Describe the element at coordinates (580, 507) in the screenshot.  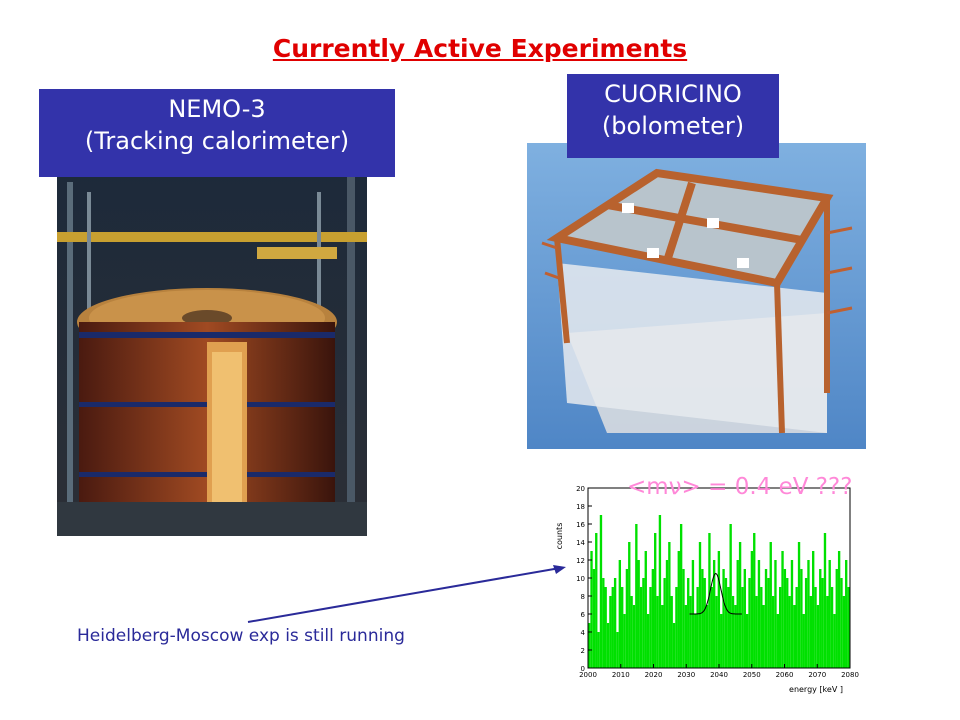
I see `y-tick-label: 18` at that location.